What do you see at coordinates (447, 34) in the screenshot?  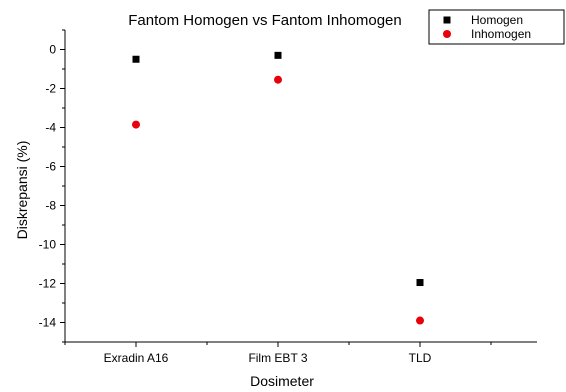 I see `legend-inhomogen-marker` at bounding box center [447, 34].